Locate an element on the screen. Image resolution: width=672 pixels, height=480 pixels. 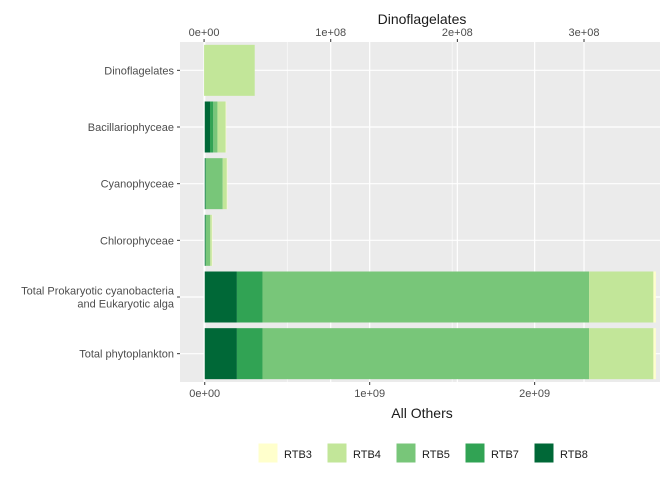
legend-label-rtb8: RTB8 is located at coordinates (574, 455).